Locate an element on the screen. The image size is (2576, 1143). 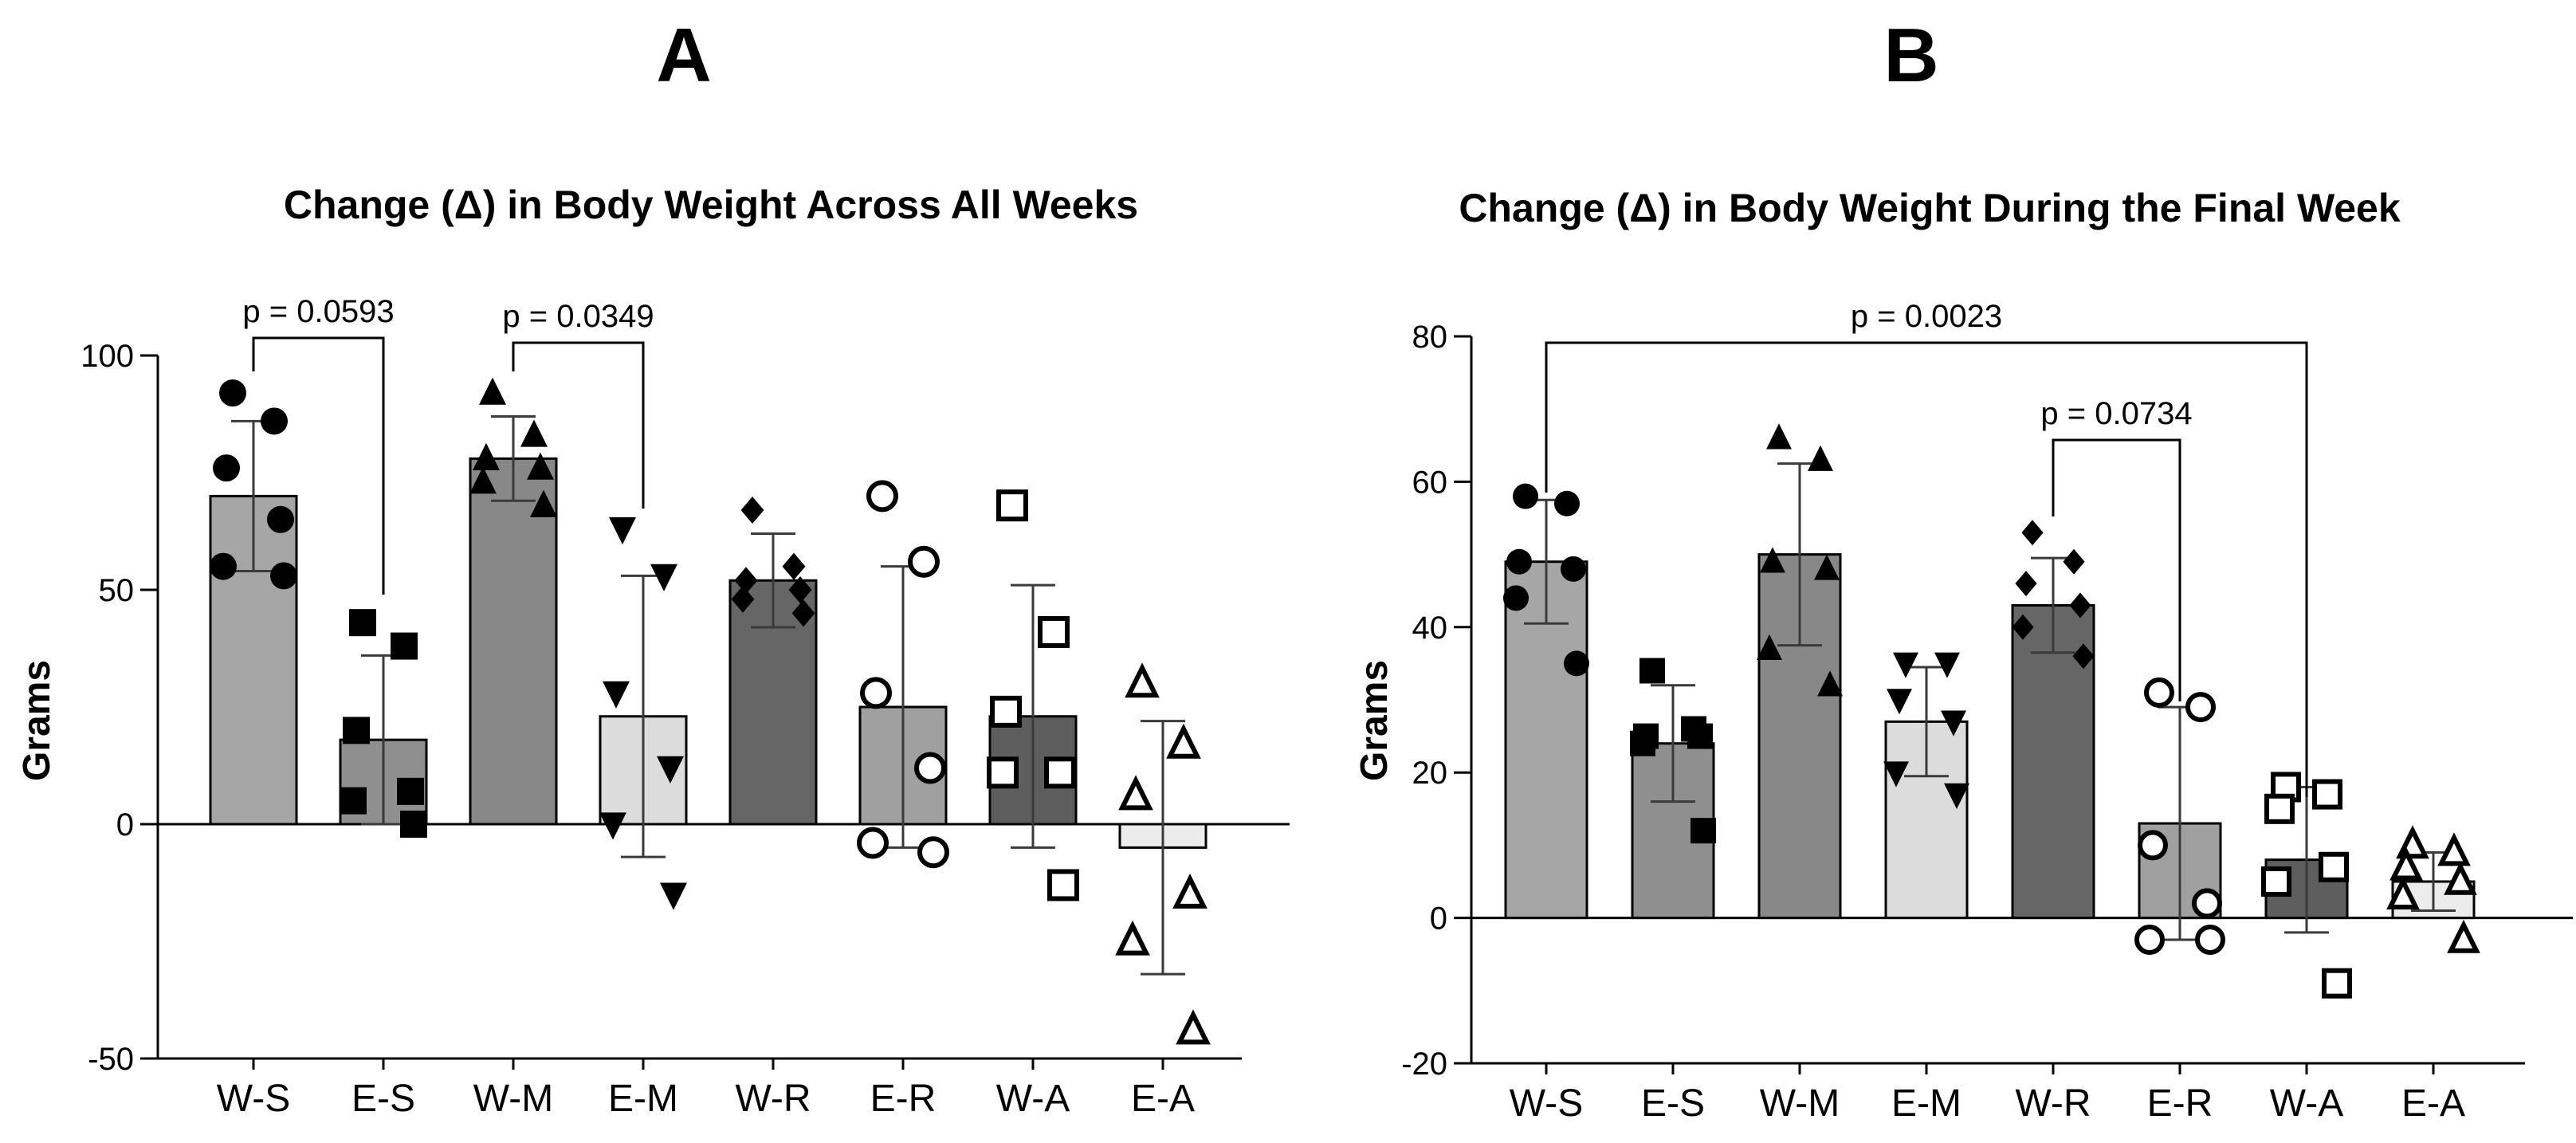
y-tick-label-b: 40 is located at coordinates (1430, 628).